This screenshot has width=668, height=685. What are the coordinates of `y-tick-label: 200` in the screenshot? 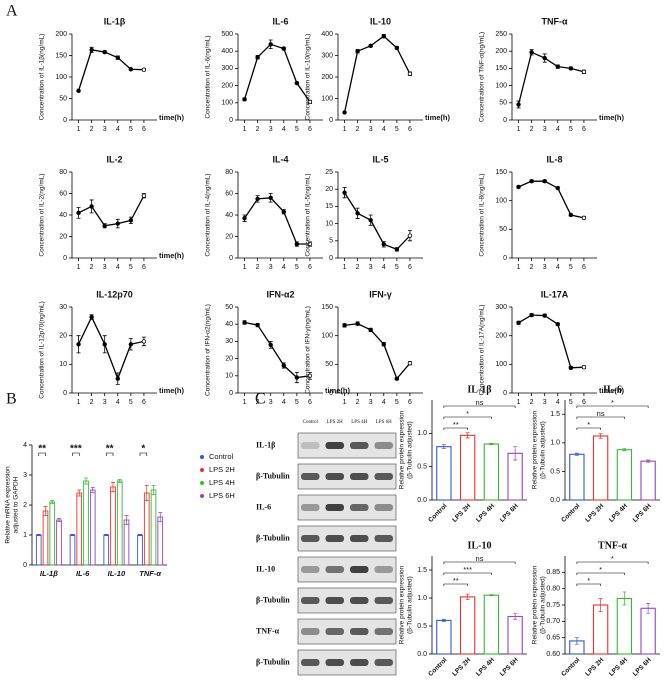 It's located at (501, 51).